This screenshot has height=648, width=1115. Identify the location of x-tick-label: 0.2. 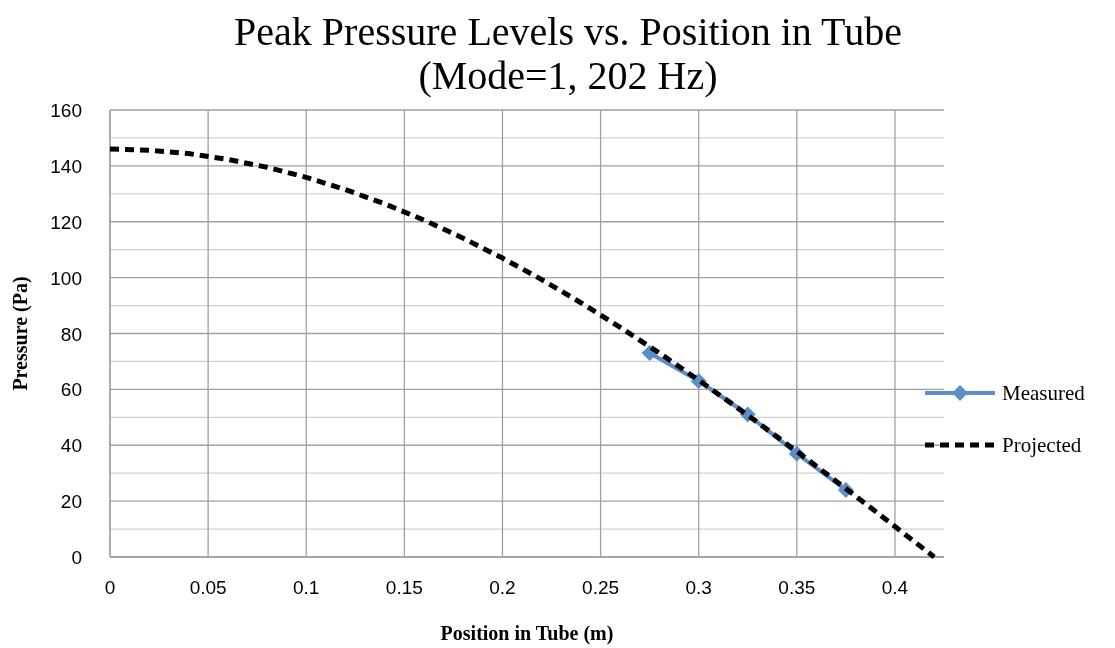
(502, 587).